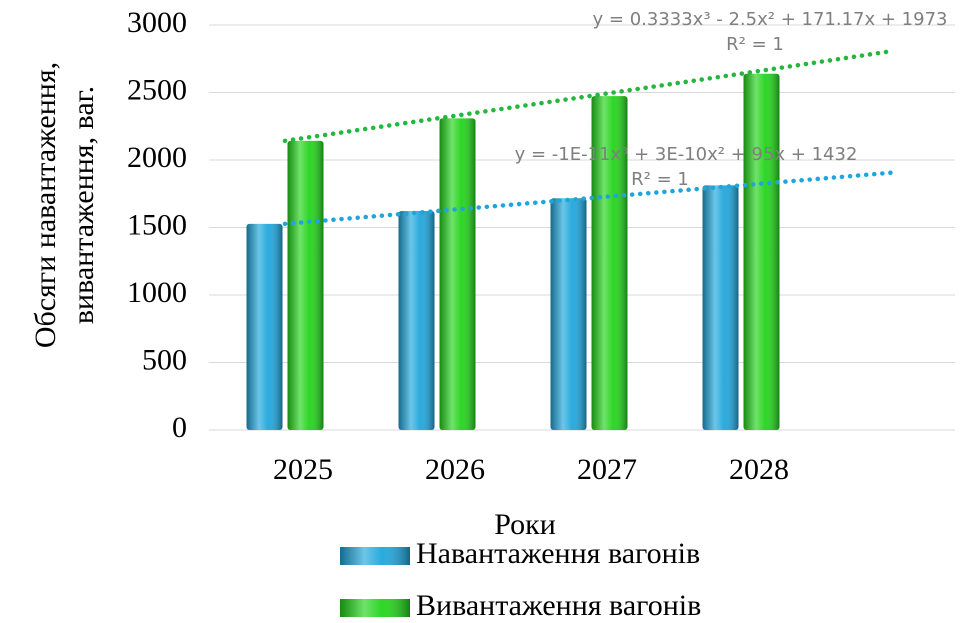 This screenshot has width=978, height=623. I want to click on y-axis-title: Обсяги навантаження,, so click(45, 205).